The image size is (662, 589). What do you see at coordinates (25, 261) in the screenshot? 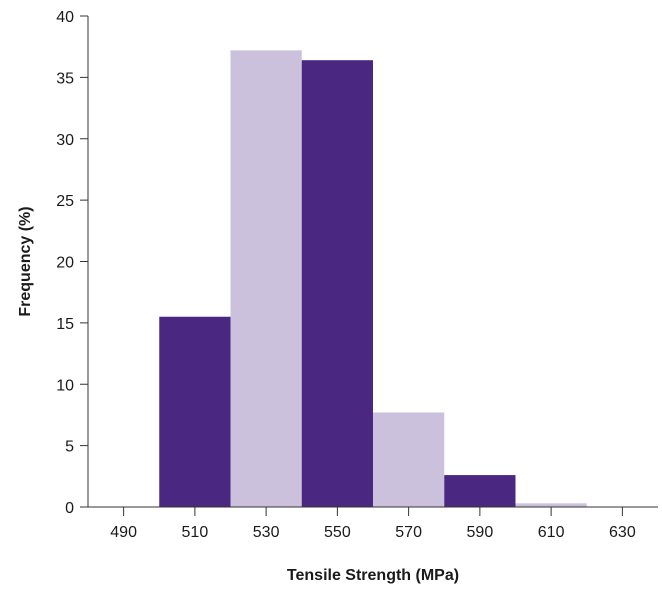
I see `y-axis-title: Frequency (%)` at bounding box center [25, 261].